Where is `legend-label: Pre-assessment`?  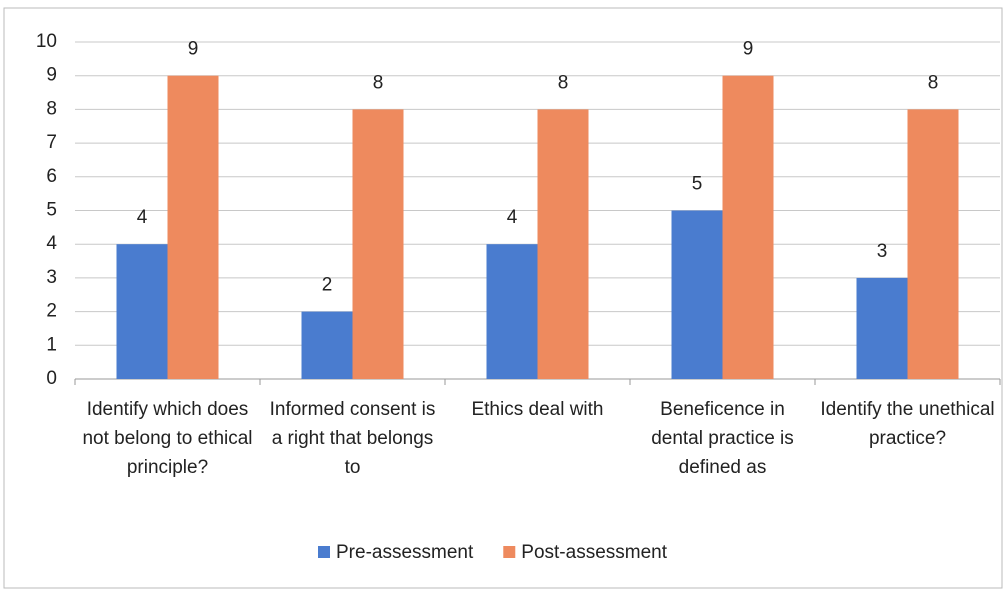 legend-label: Pre-assessment is located at coordinates (405, 552).